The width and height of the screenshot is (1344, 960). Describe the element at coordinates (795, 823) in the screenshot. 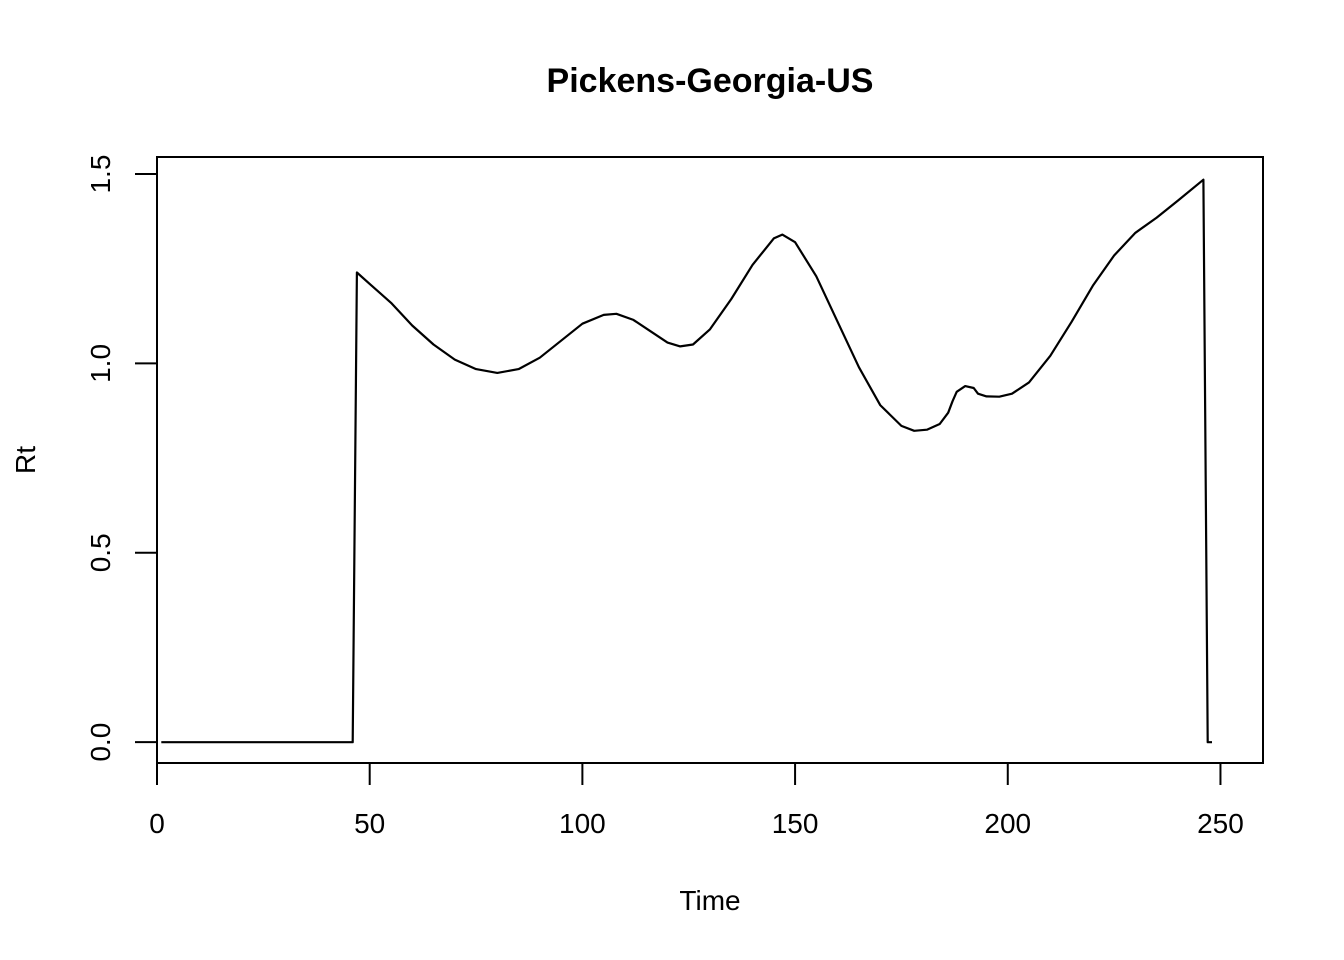

I see `x-tick-label: 150` at that location.